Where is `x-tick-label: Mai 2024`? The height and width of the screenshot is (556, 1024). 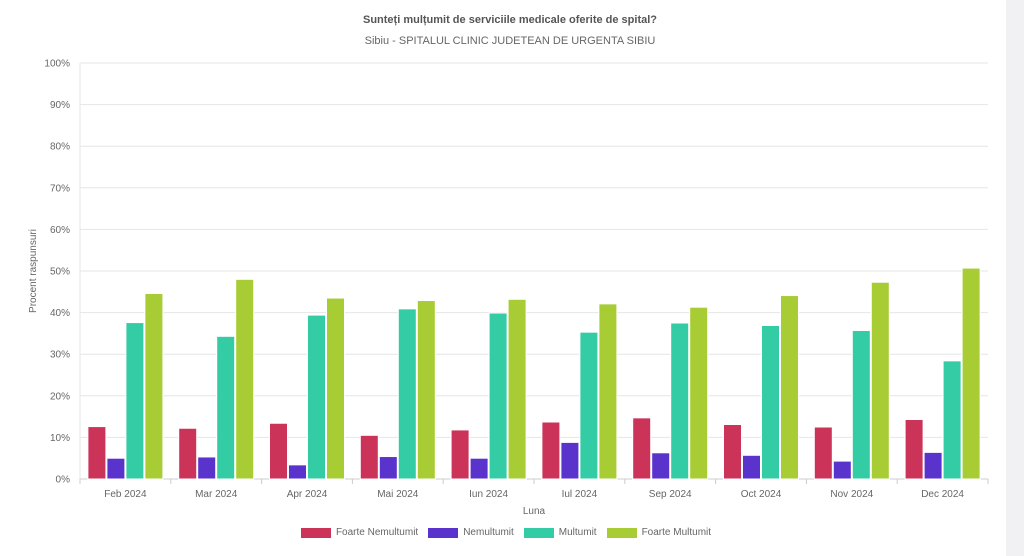 x-tick-label: Mai 2024 is located at coordinates (398, 494).